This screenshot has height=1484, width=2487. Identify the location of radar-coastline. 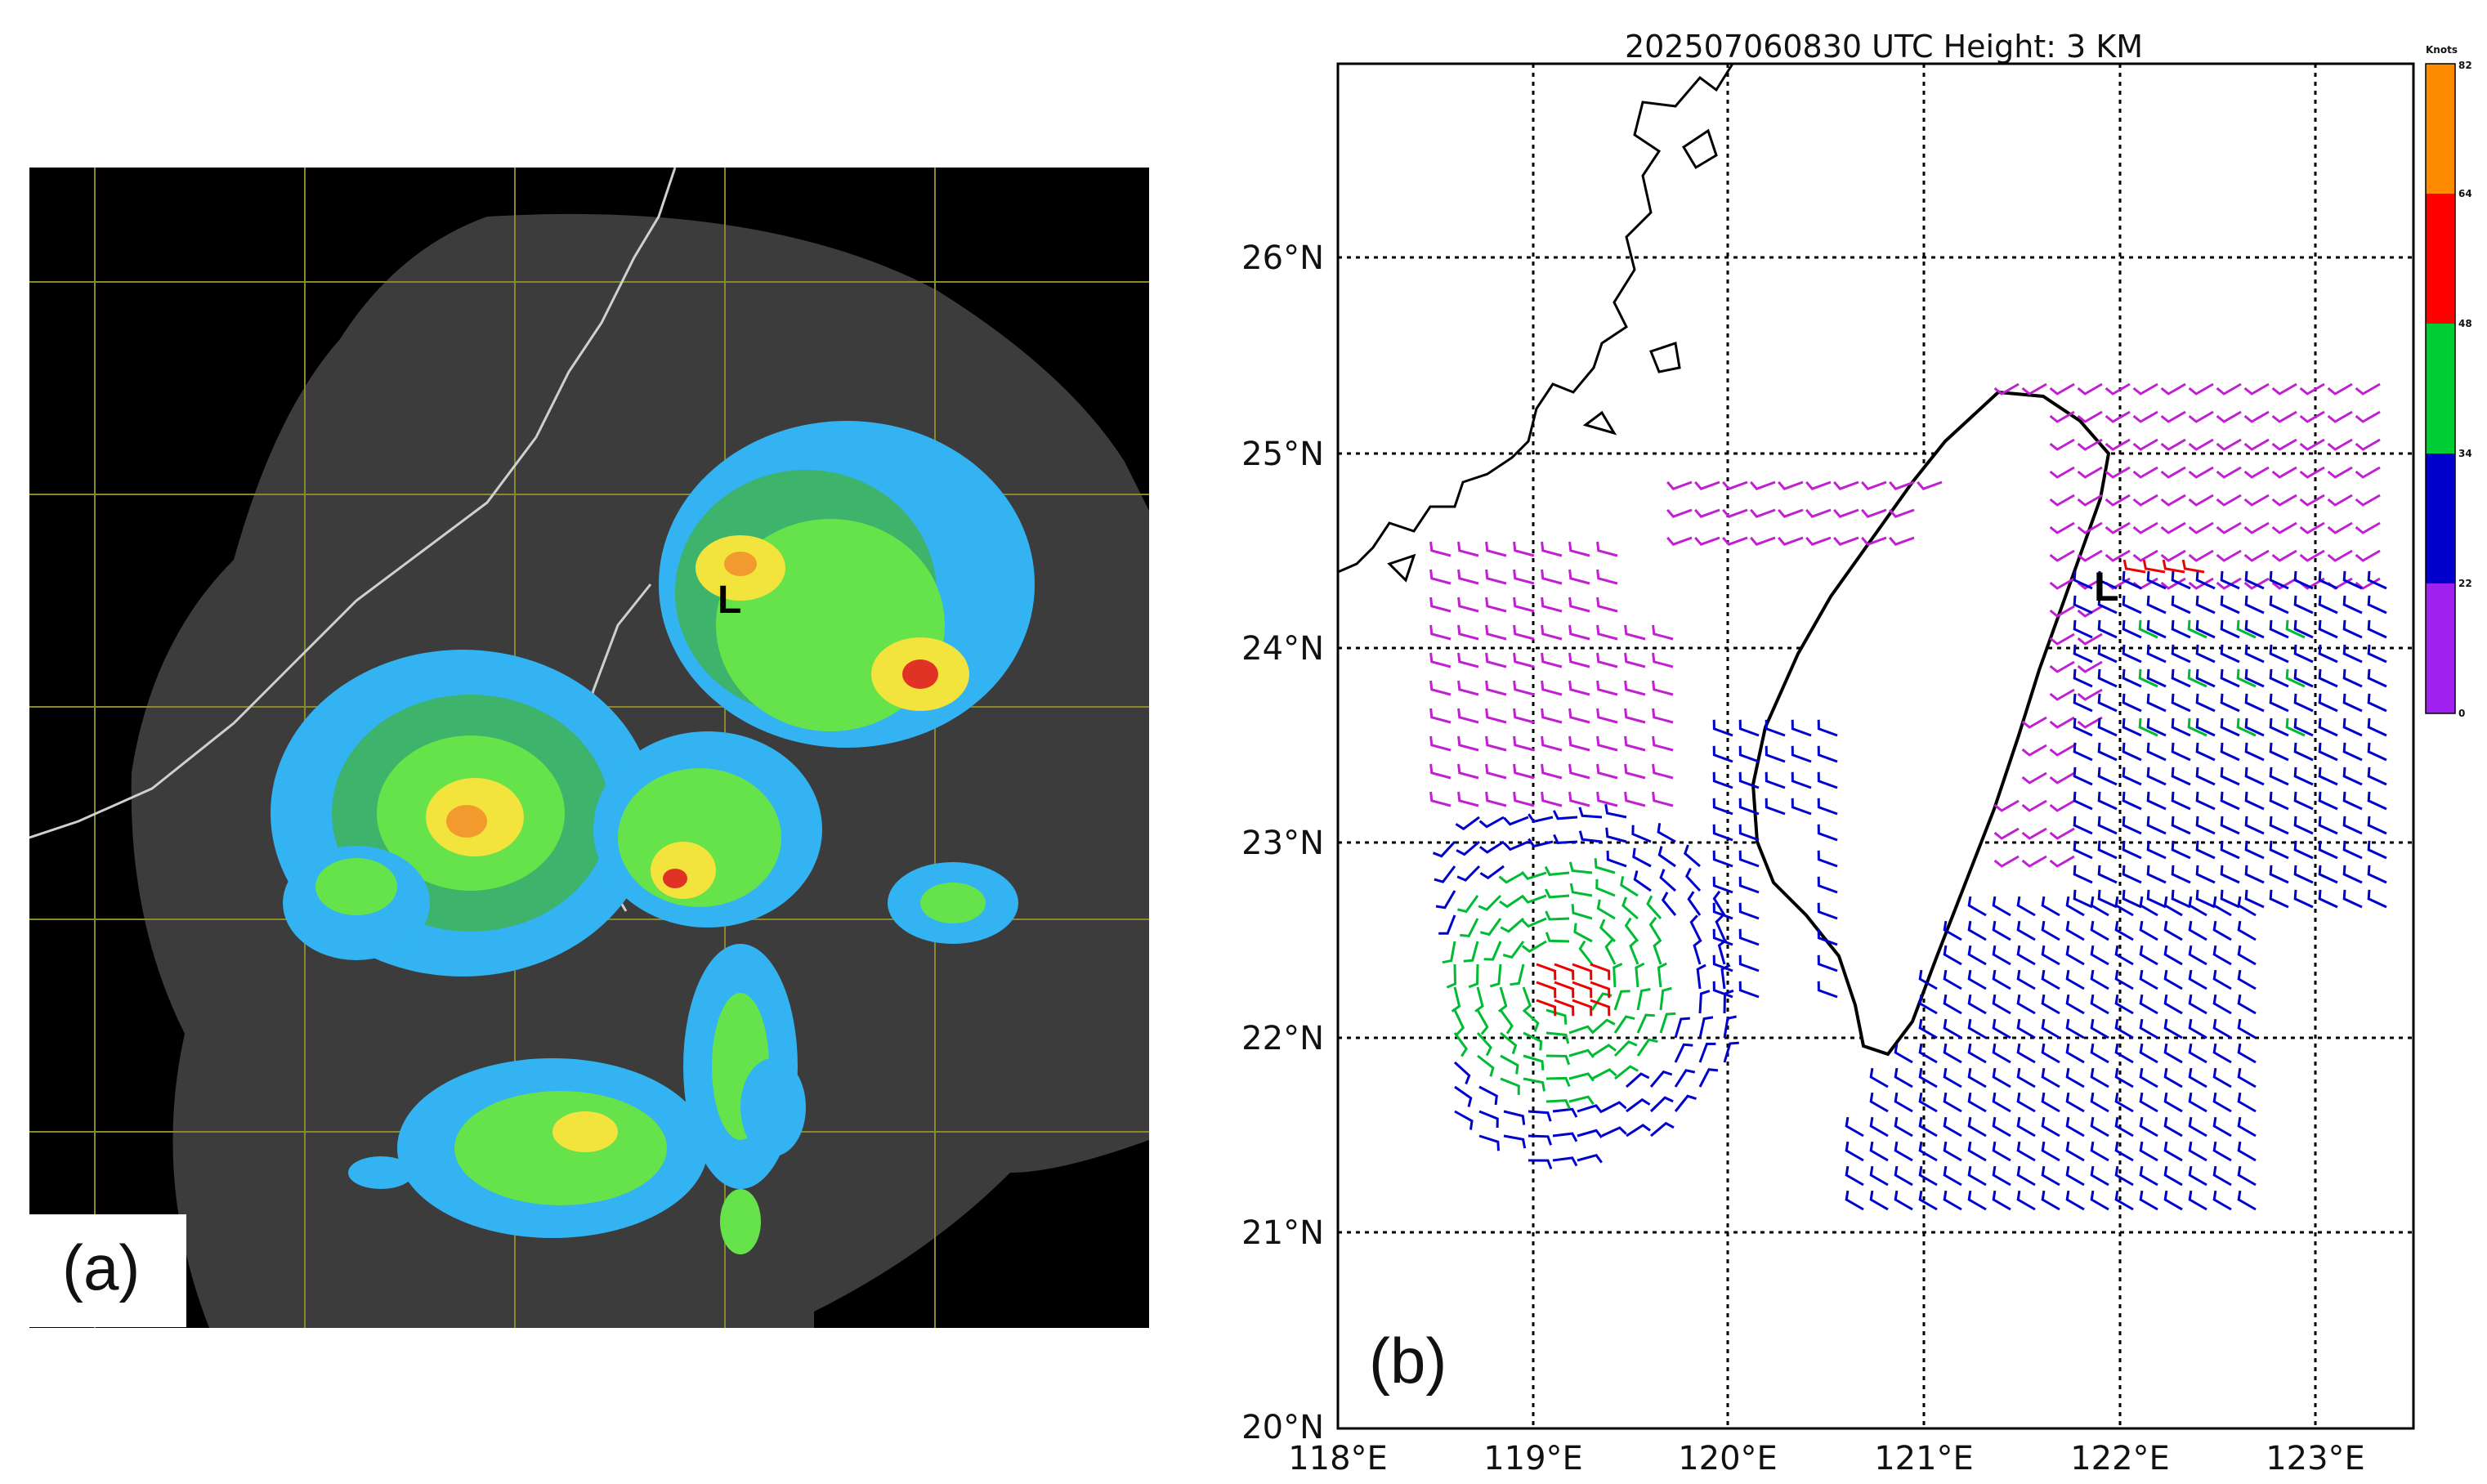
(353, 503).